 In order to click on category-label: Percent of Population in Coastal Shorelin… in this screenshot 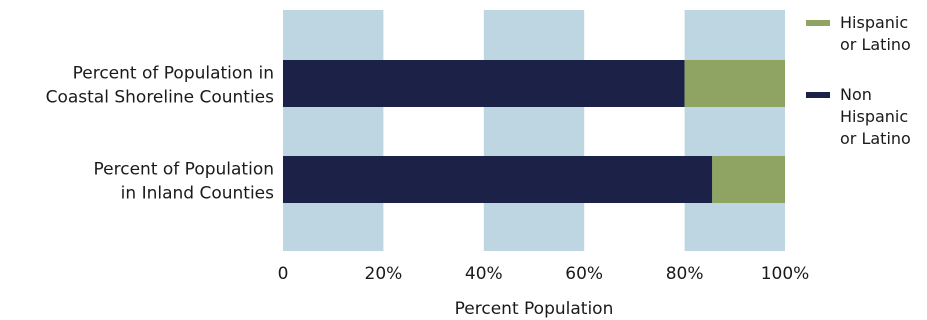, I will do `click(160, 86)`.